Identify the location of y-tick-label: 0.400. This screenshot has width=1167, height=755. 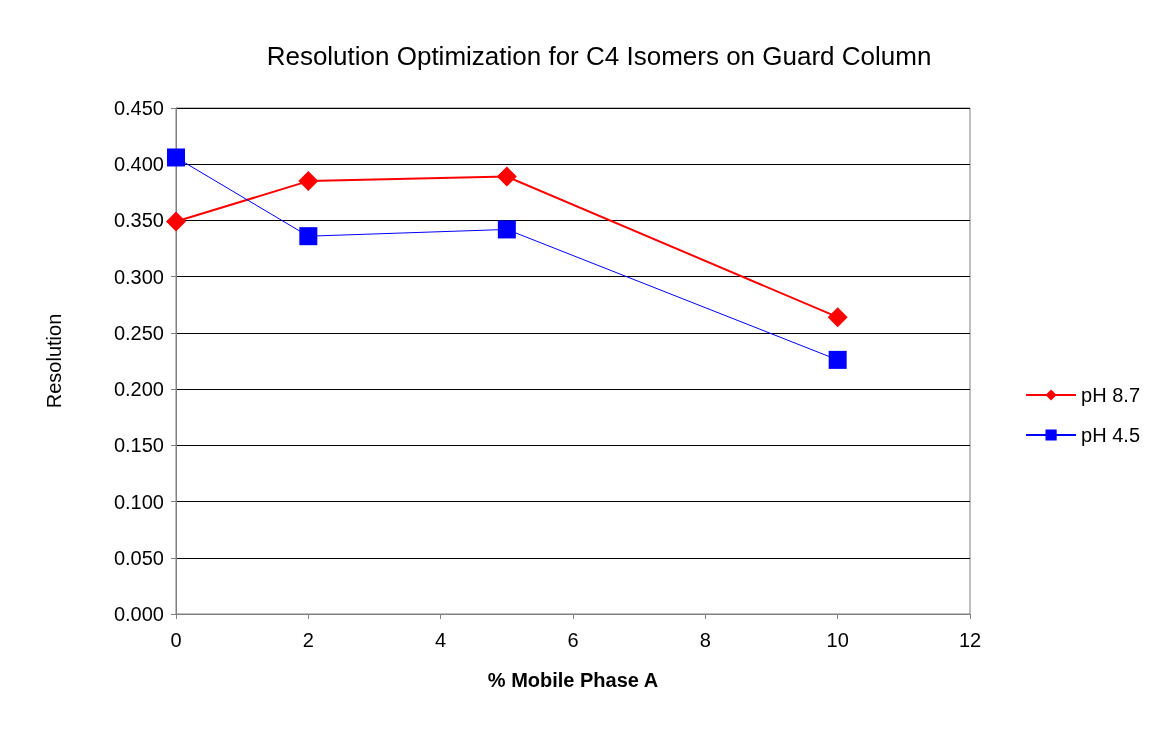
(138, 164).